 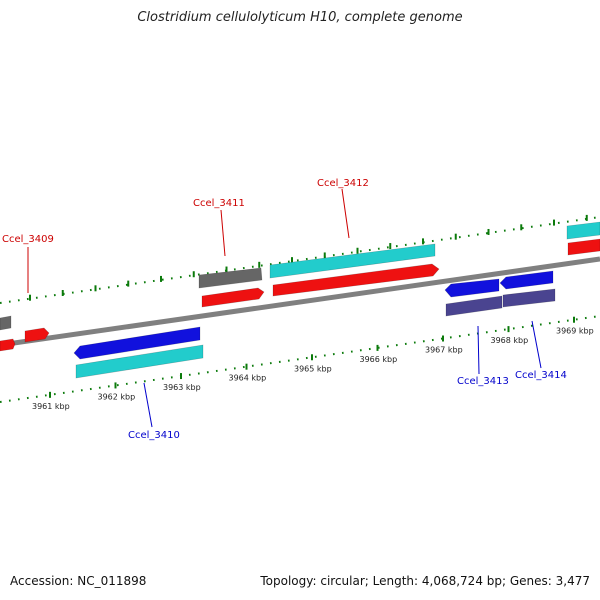 What do you see at coordinates (78, 581) in the screenshot?
I see `accession-text: Accession: NC_011898` at bounding box center [78, 581].